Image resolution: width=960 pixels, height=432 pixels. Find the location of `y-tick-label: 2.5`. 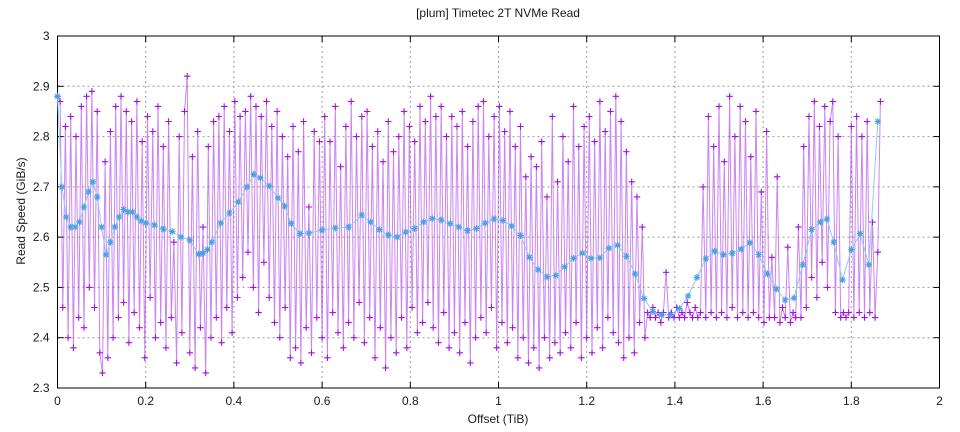

y-tick-label: 2.5 is located at coordinates (41, 287).